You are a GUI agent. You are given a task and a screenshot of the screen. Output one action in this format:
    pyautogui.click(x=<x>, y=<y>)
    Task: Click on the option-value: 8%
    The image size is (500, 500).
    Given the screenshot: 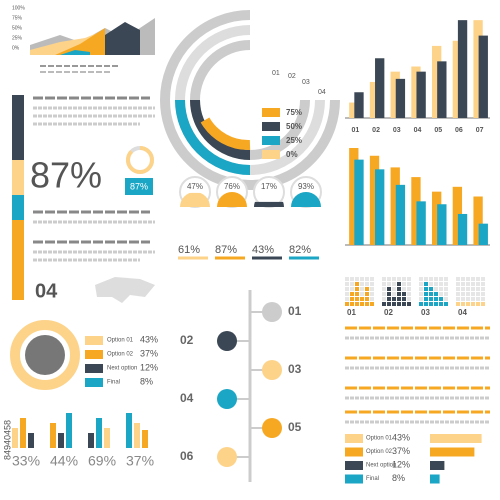 What is the action you would take?
    pyautogui.click(x=146, y=381)
    